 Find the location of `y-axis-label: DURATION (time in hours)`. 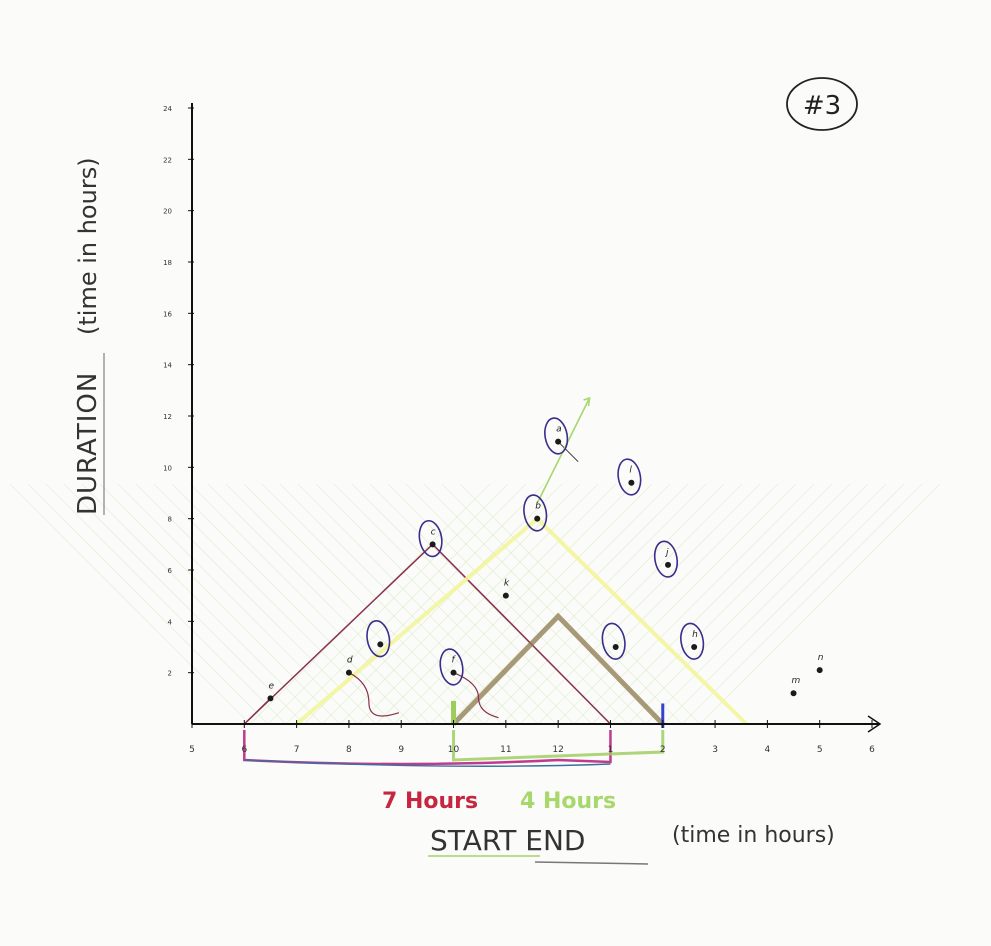

y-axis-label: DURATION (time in hours) is located at coordinates (89, 336).